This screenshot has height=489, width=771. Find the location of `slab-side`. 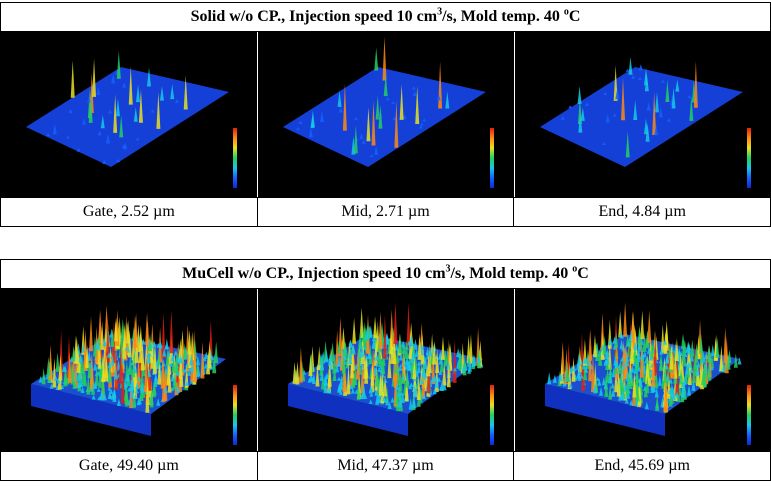

slab-side is located at coordinates (91, 410).